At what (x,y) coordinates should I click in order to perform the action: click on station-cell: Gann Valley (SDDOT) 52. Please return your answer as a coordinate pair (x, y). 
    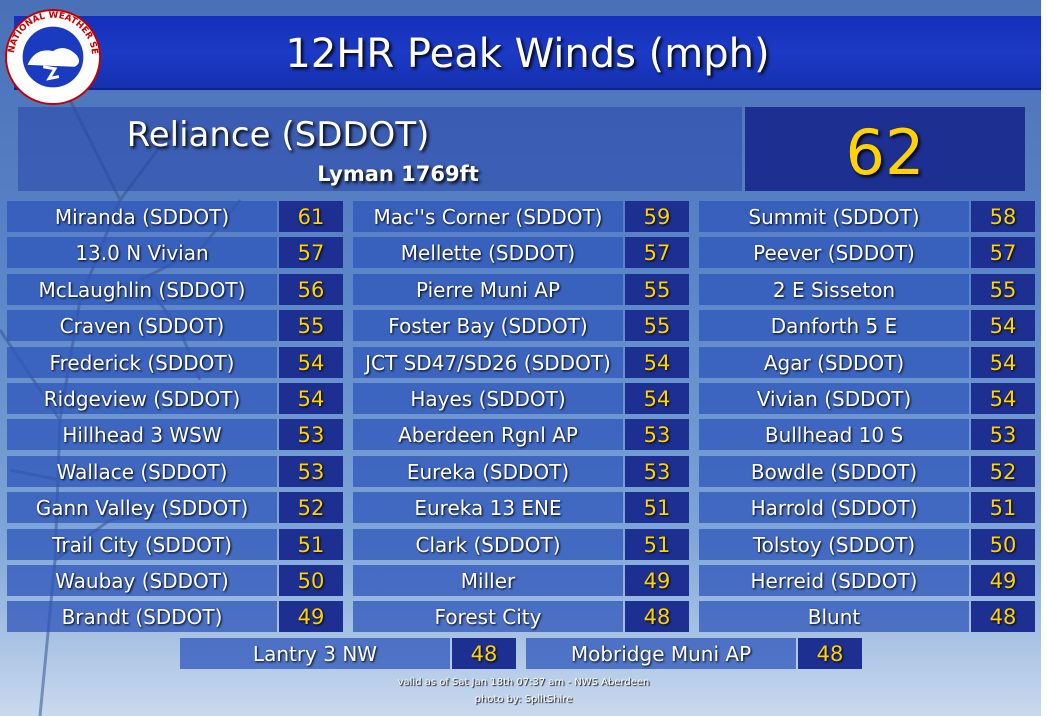
    Looking at the image, I should click on (175, 508).